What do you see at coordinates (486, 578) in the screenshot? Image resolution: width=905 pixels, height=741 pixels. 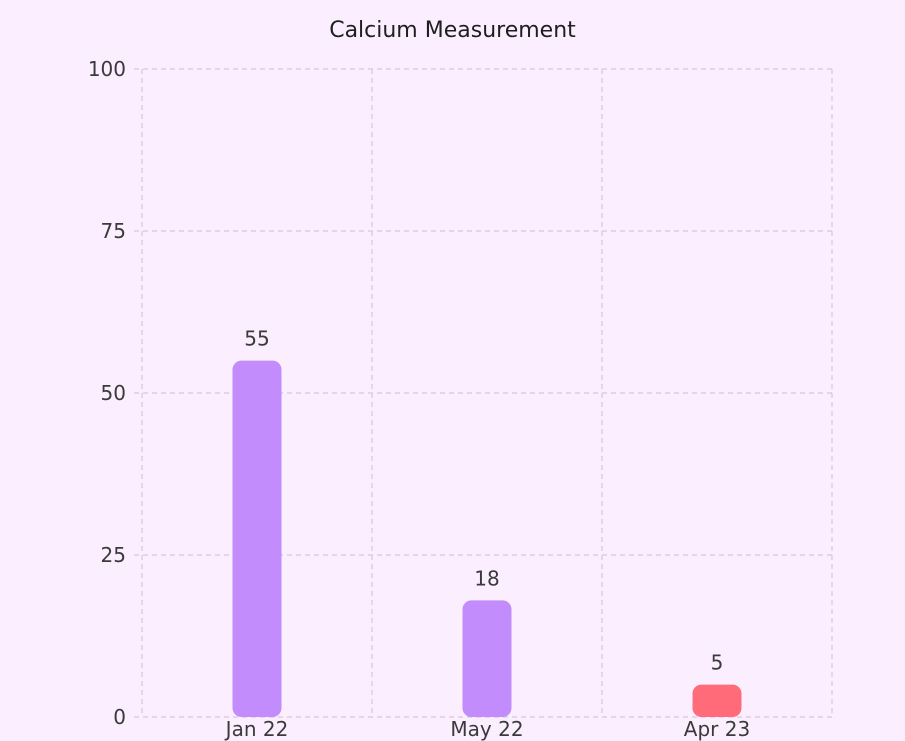 I see `data-label-may-22: 18` at bounding box center [486, 578].